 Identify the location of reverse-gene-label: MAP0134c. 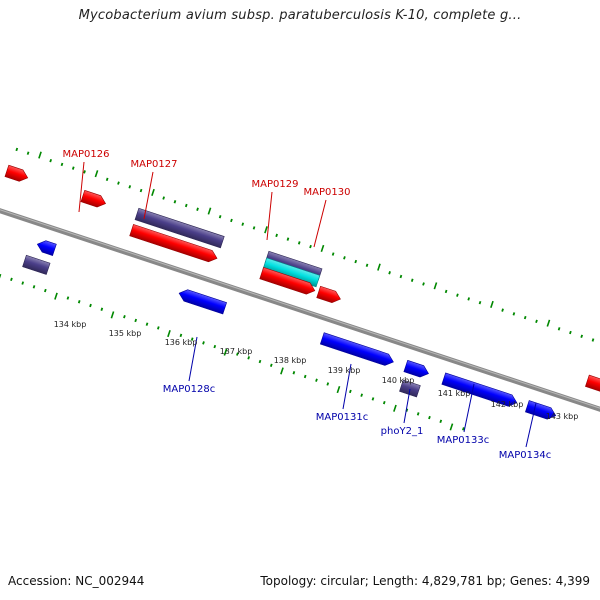
(525, 455).